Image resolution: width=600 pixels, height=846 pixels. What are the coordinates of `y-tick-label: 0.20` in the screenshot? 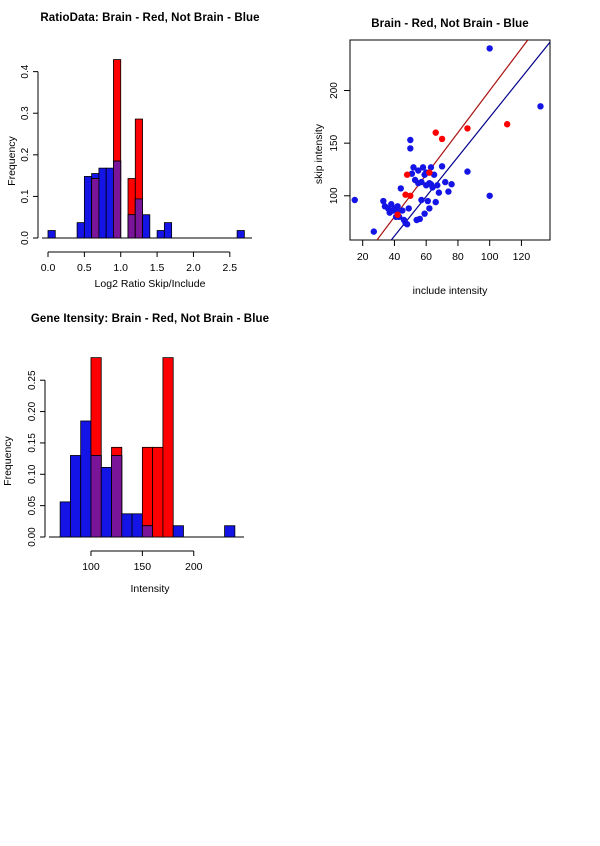 It's located at (32, 411).